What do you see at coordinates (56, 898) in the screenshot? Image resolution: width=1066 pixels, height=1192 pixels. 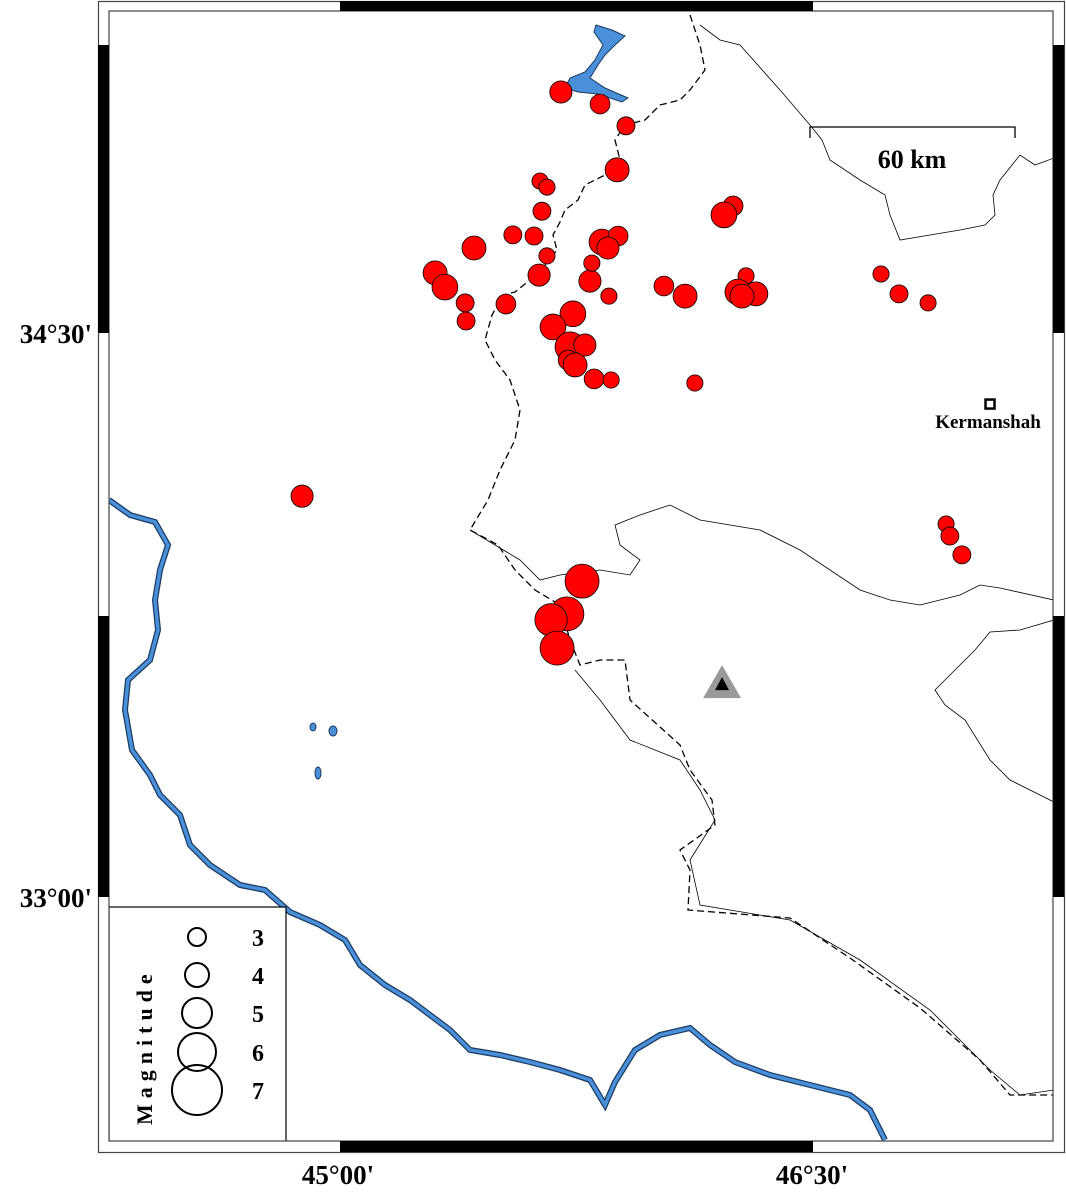 I see `latitude-tick-label: 33°00'` at bounding box center [56, 898].